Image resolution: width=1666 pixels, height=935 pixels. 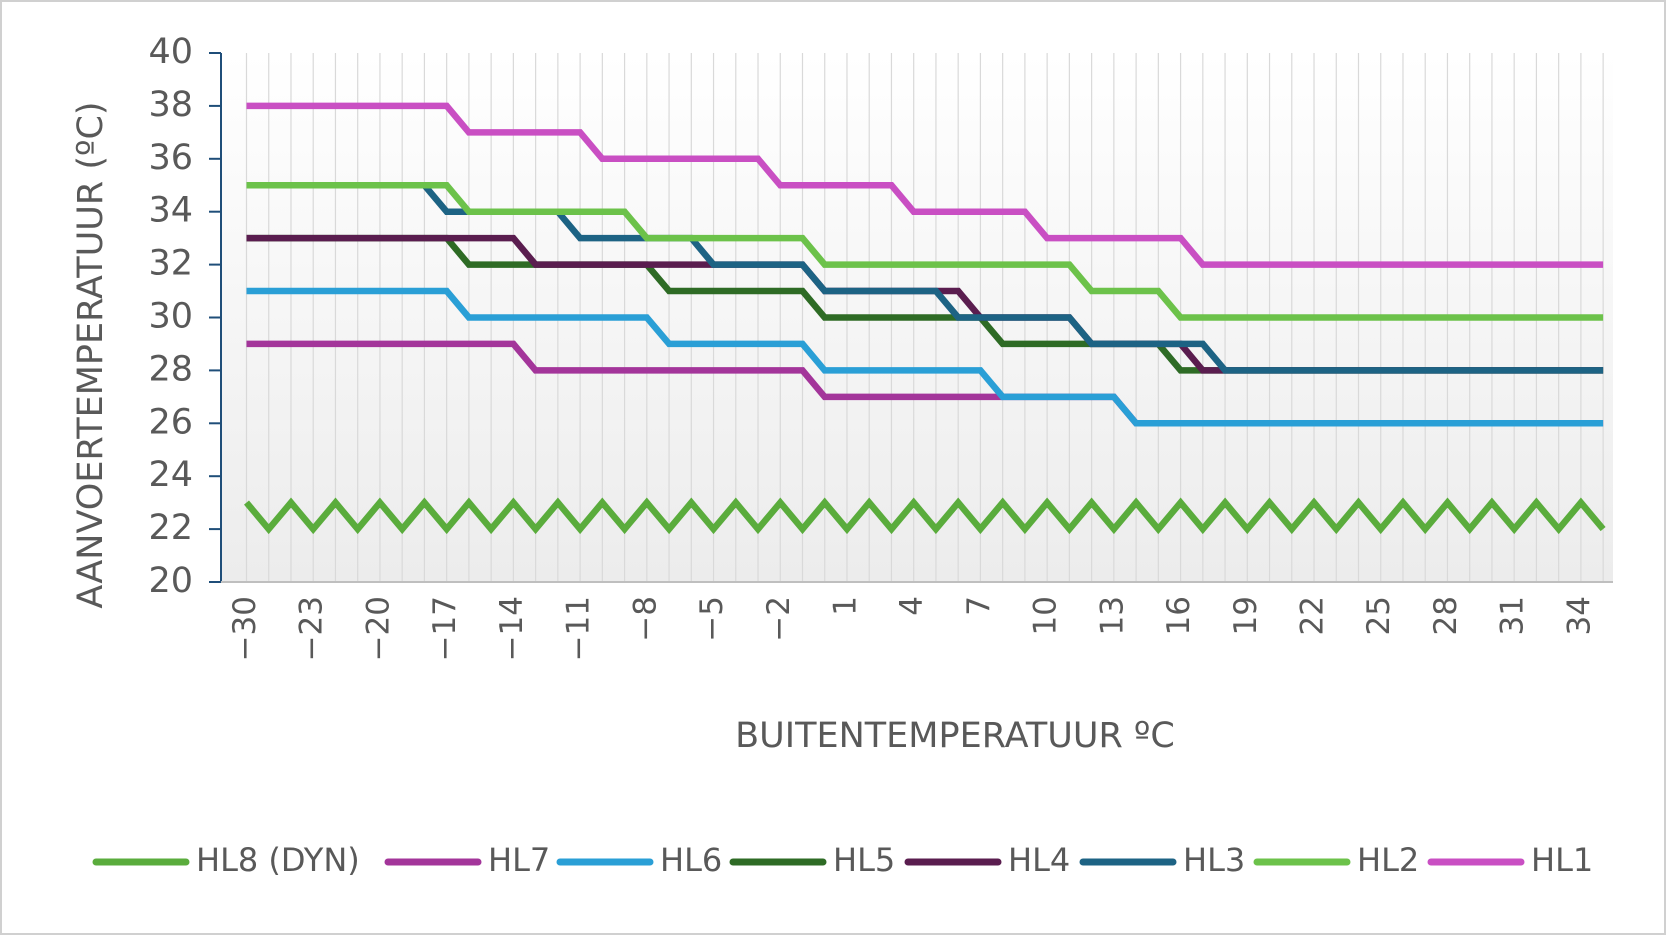 What do you see at coordinates (864, 860) in the screenshot?
I see `legend-label: HL5` at bounding box center [864, 860].